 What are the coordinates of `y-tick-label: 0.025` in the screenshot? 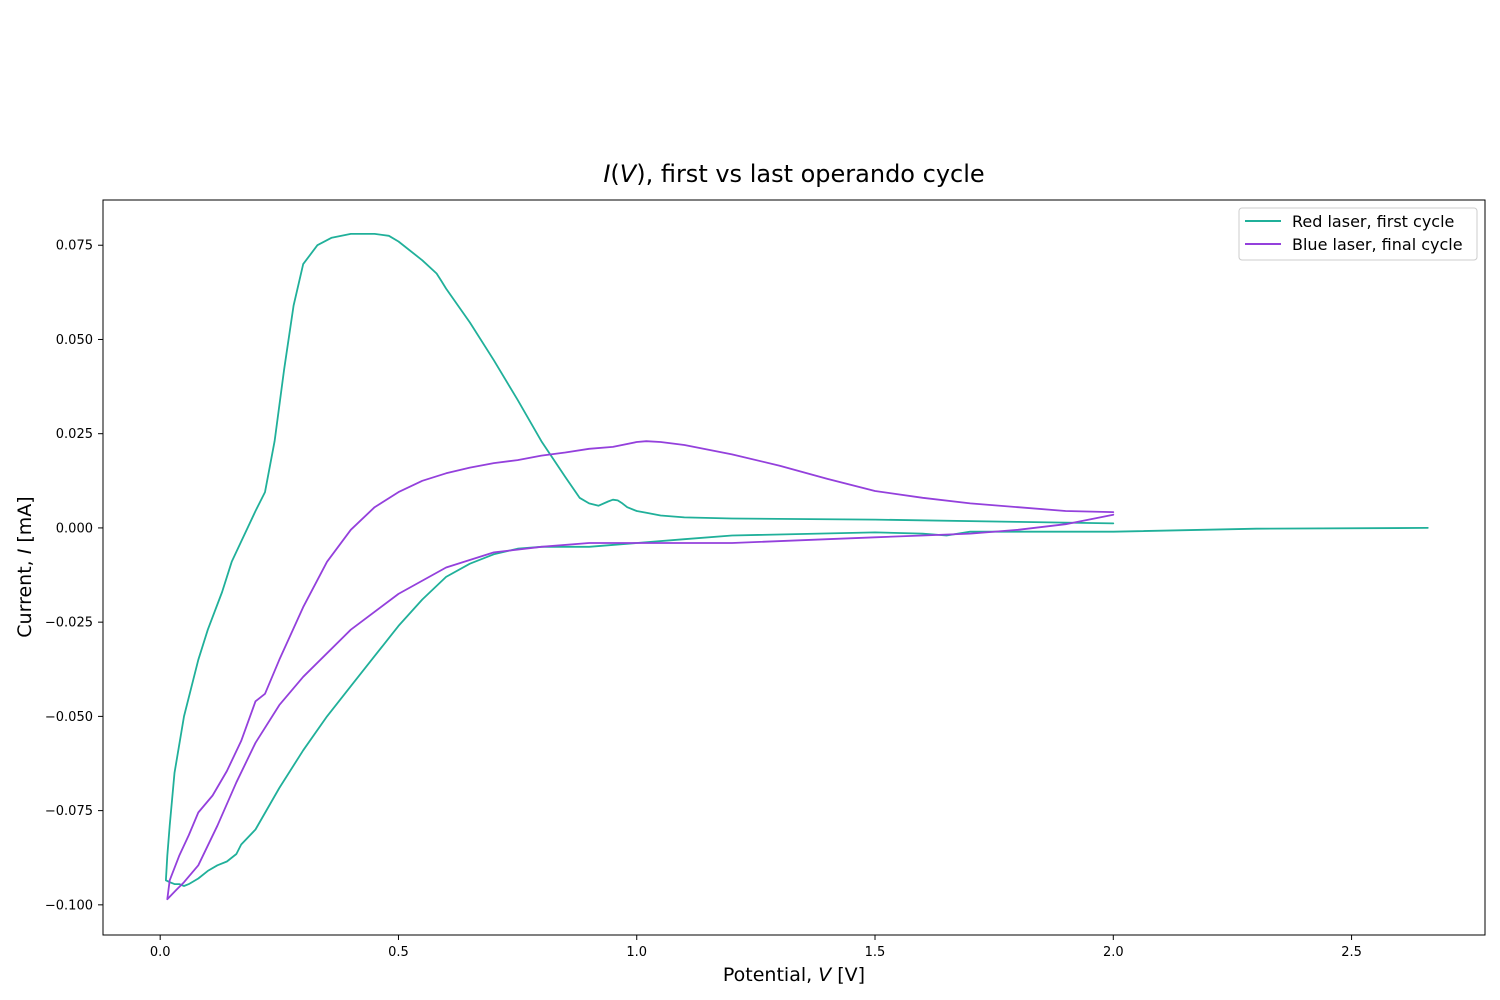 It's located at (74, 434).